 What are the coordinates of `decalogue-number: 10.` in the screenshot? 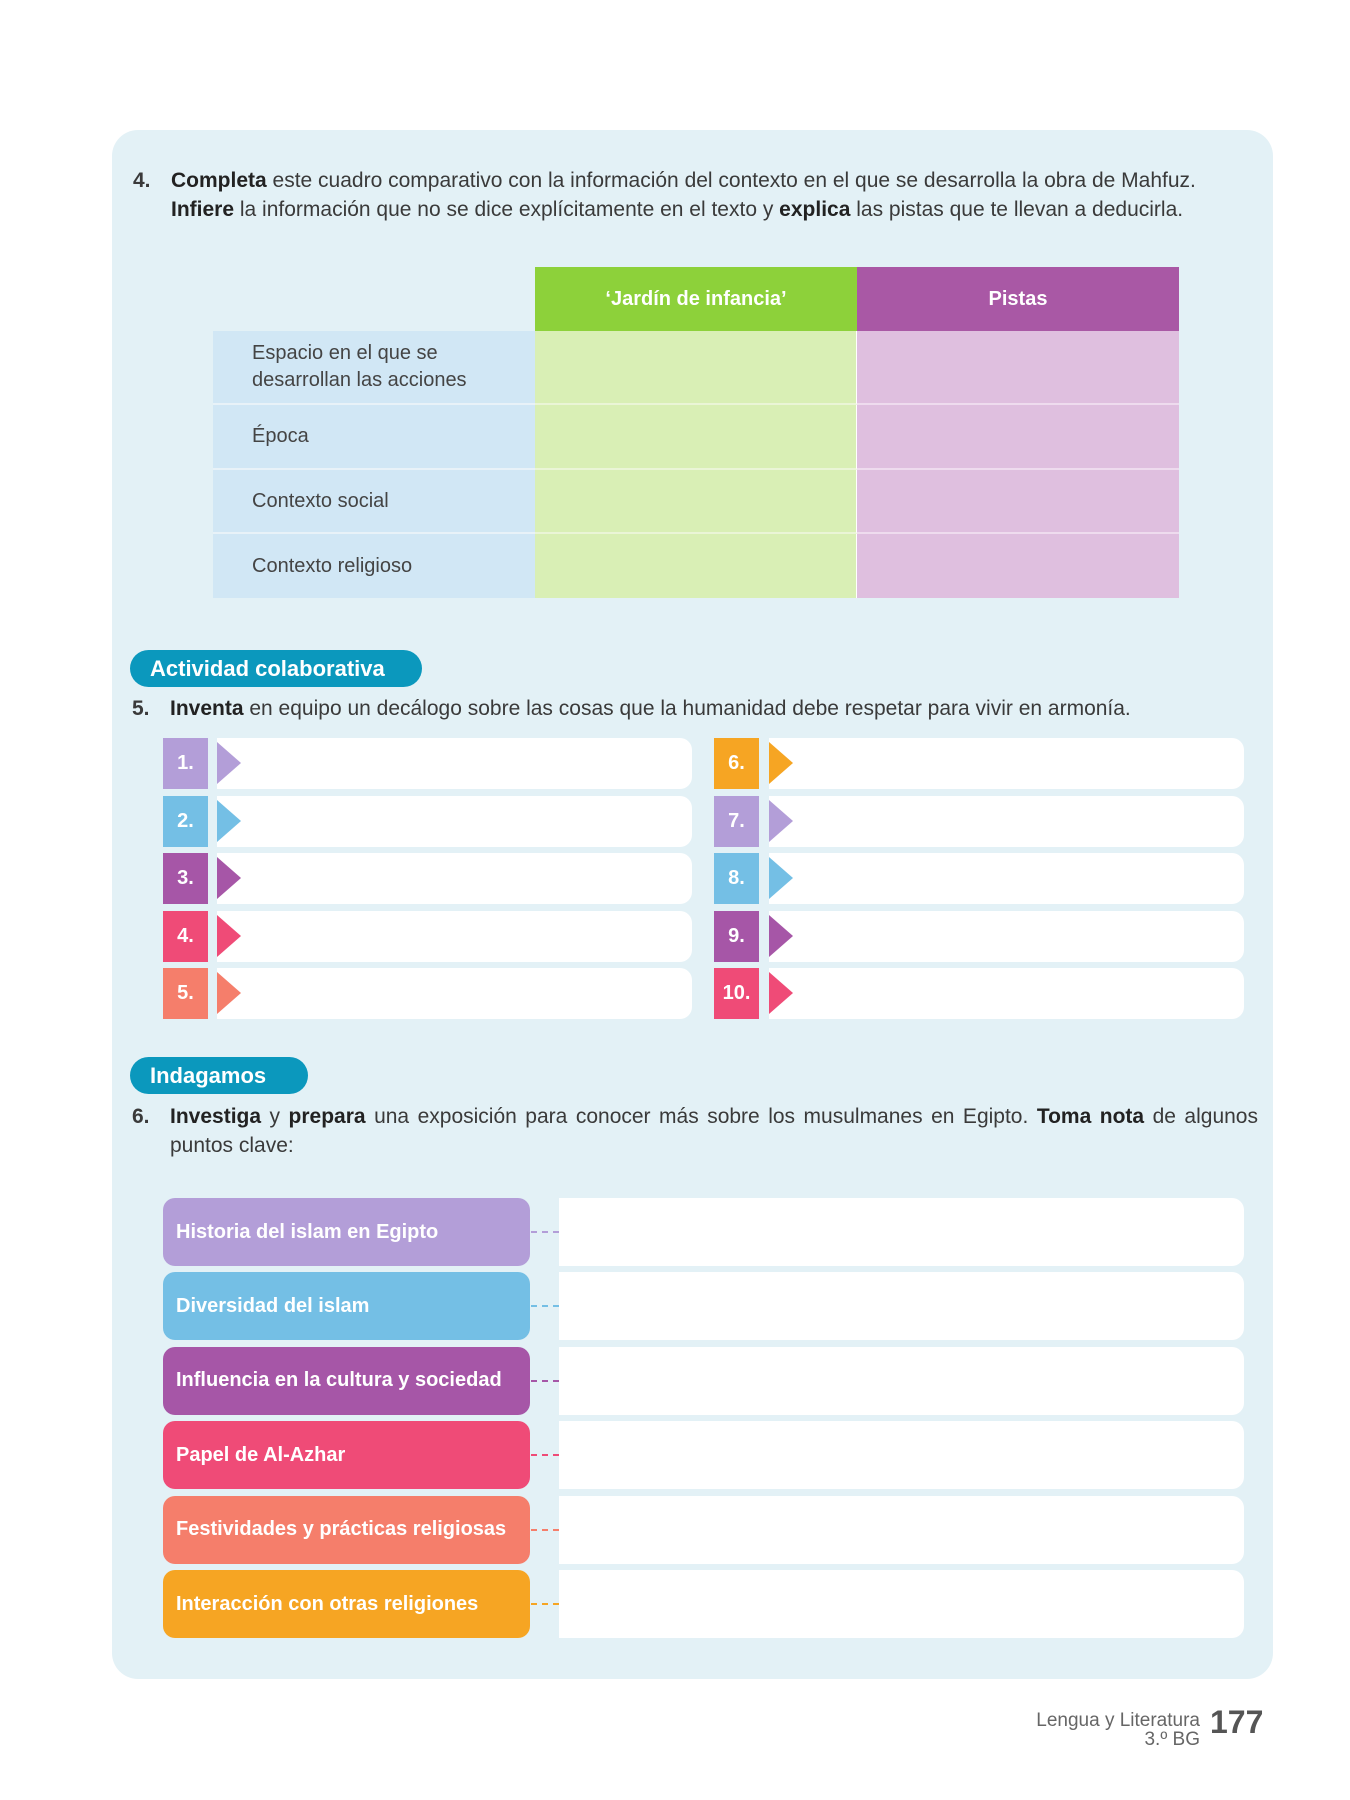 It's located at (736, 994).